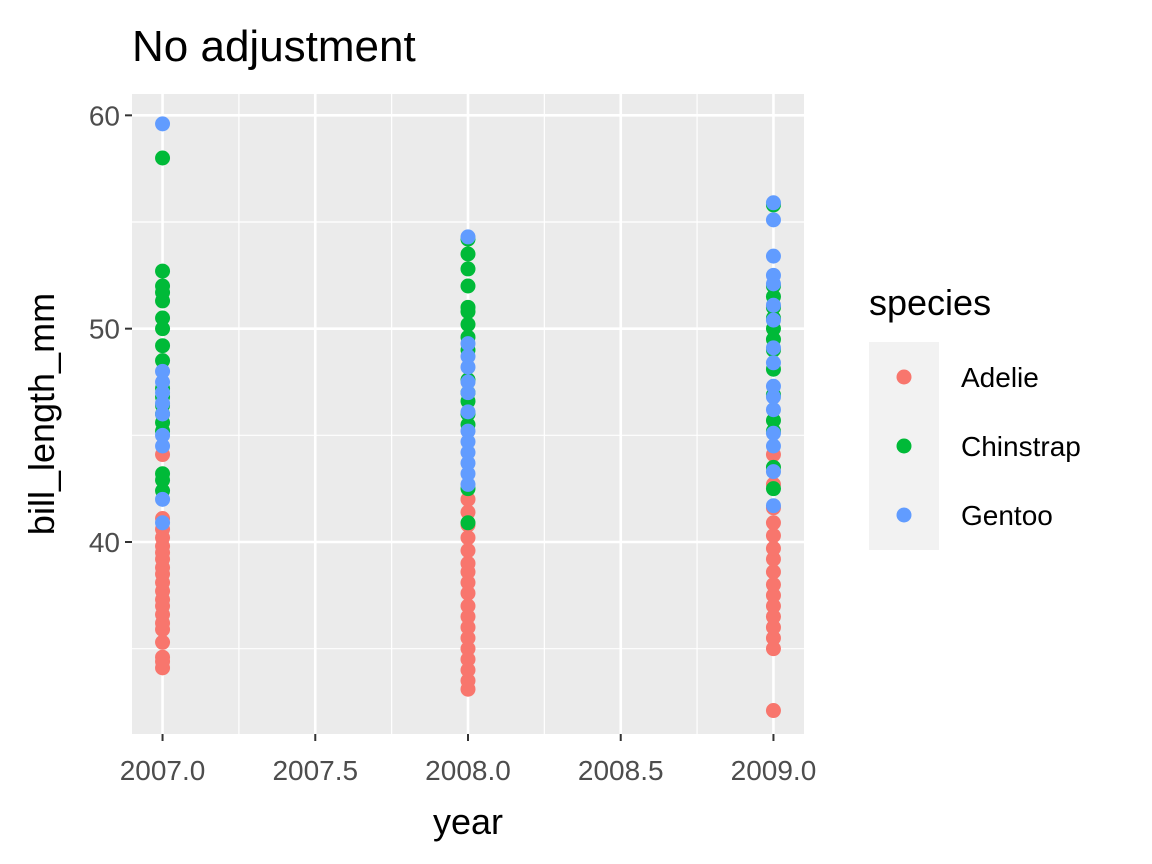 This screenshot has height=864, width=1152. Describe the element at coordinates (904, 446) in the screenshot. I see `legend-key-chinstrap` at that location.